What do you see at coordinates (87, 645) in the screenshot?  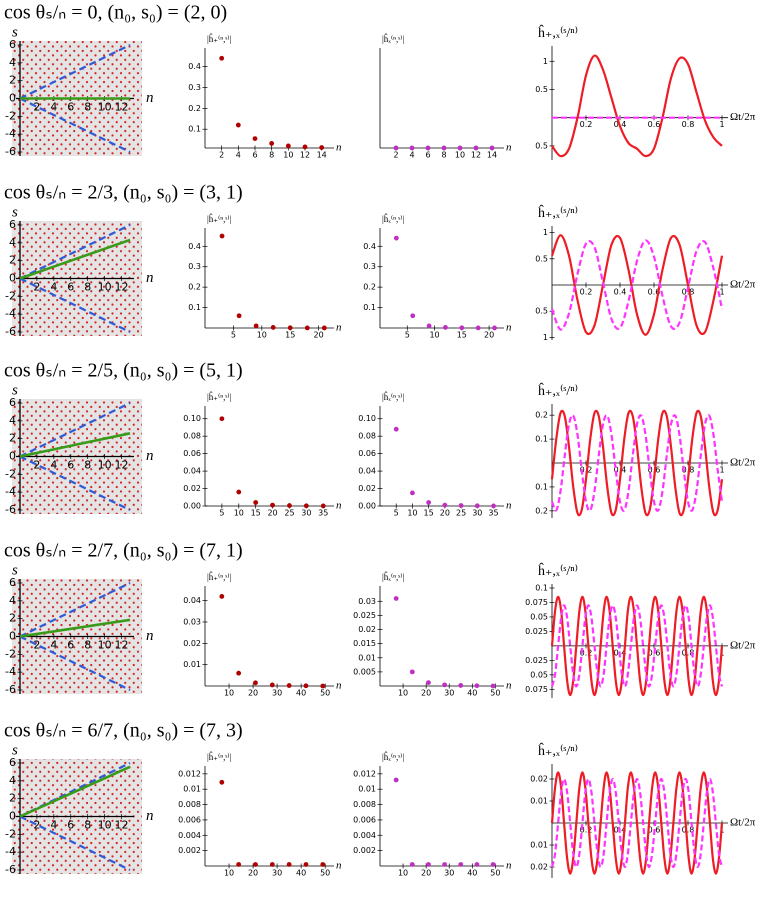 I see `x-tick-label: 8` at bounding box center [87, 645].